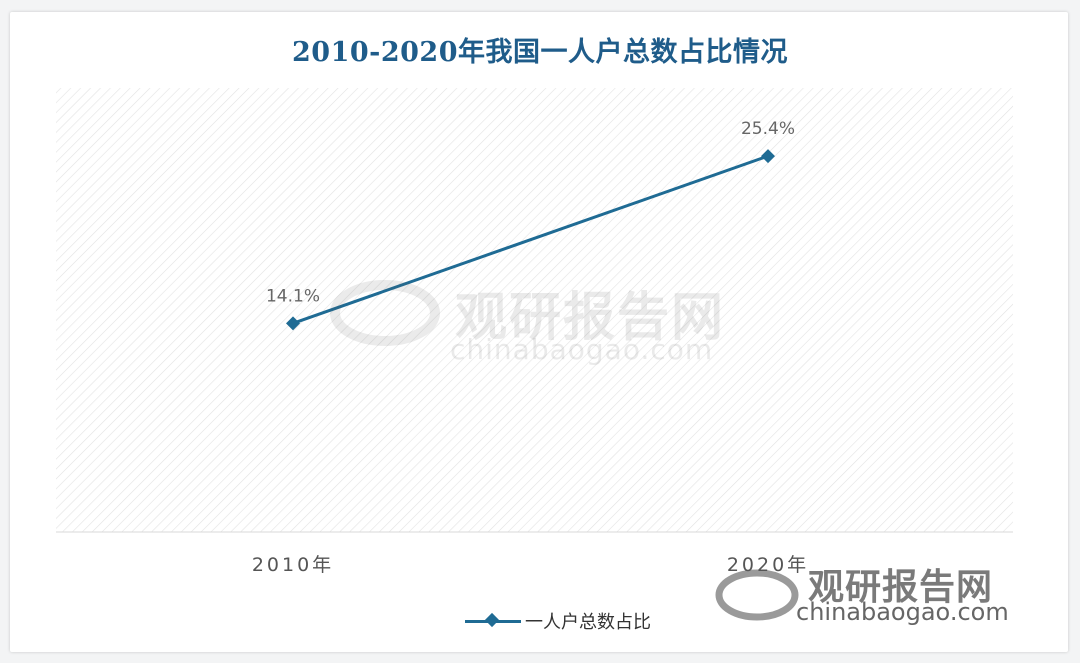  Describe the element at coordinates (902, 612) in the screenshot. I see `corner-watermark-url: chinabaogao.com` at that location.